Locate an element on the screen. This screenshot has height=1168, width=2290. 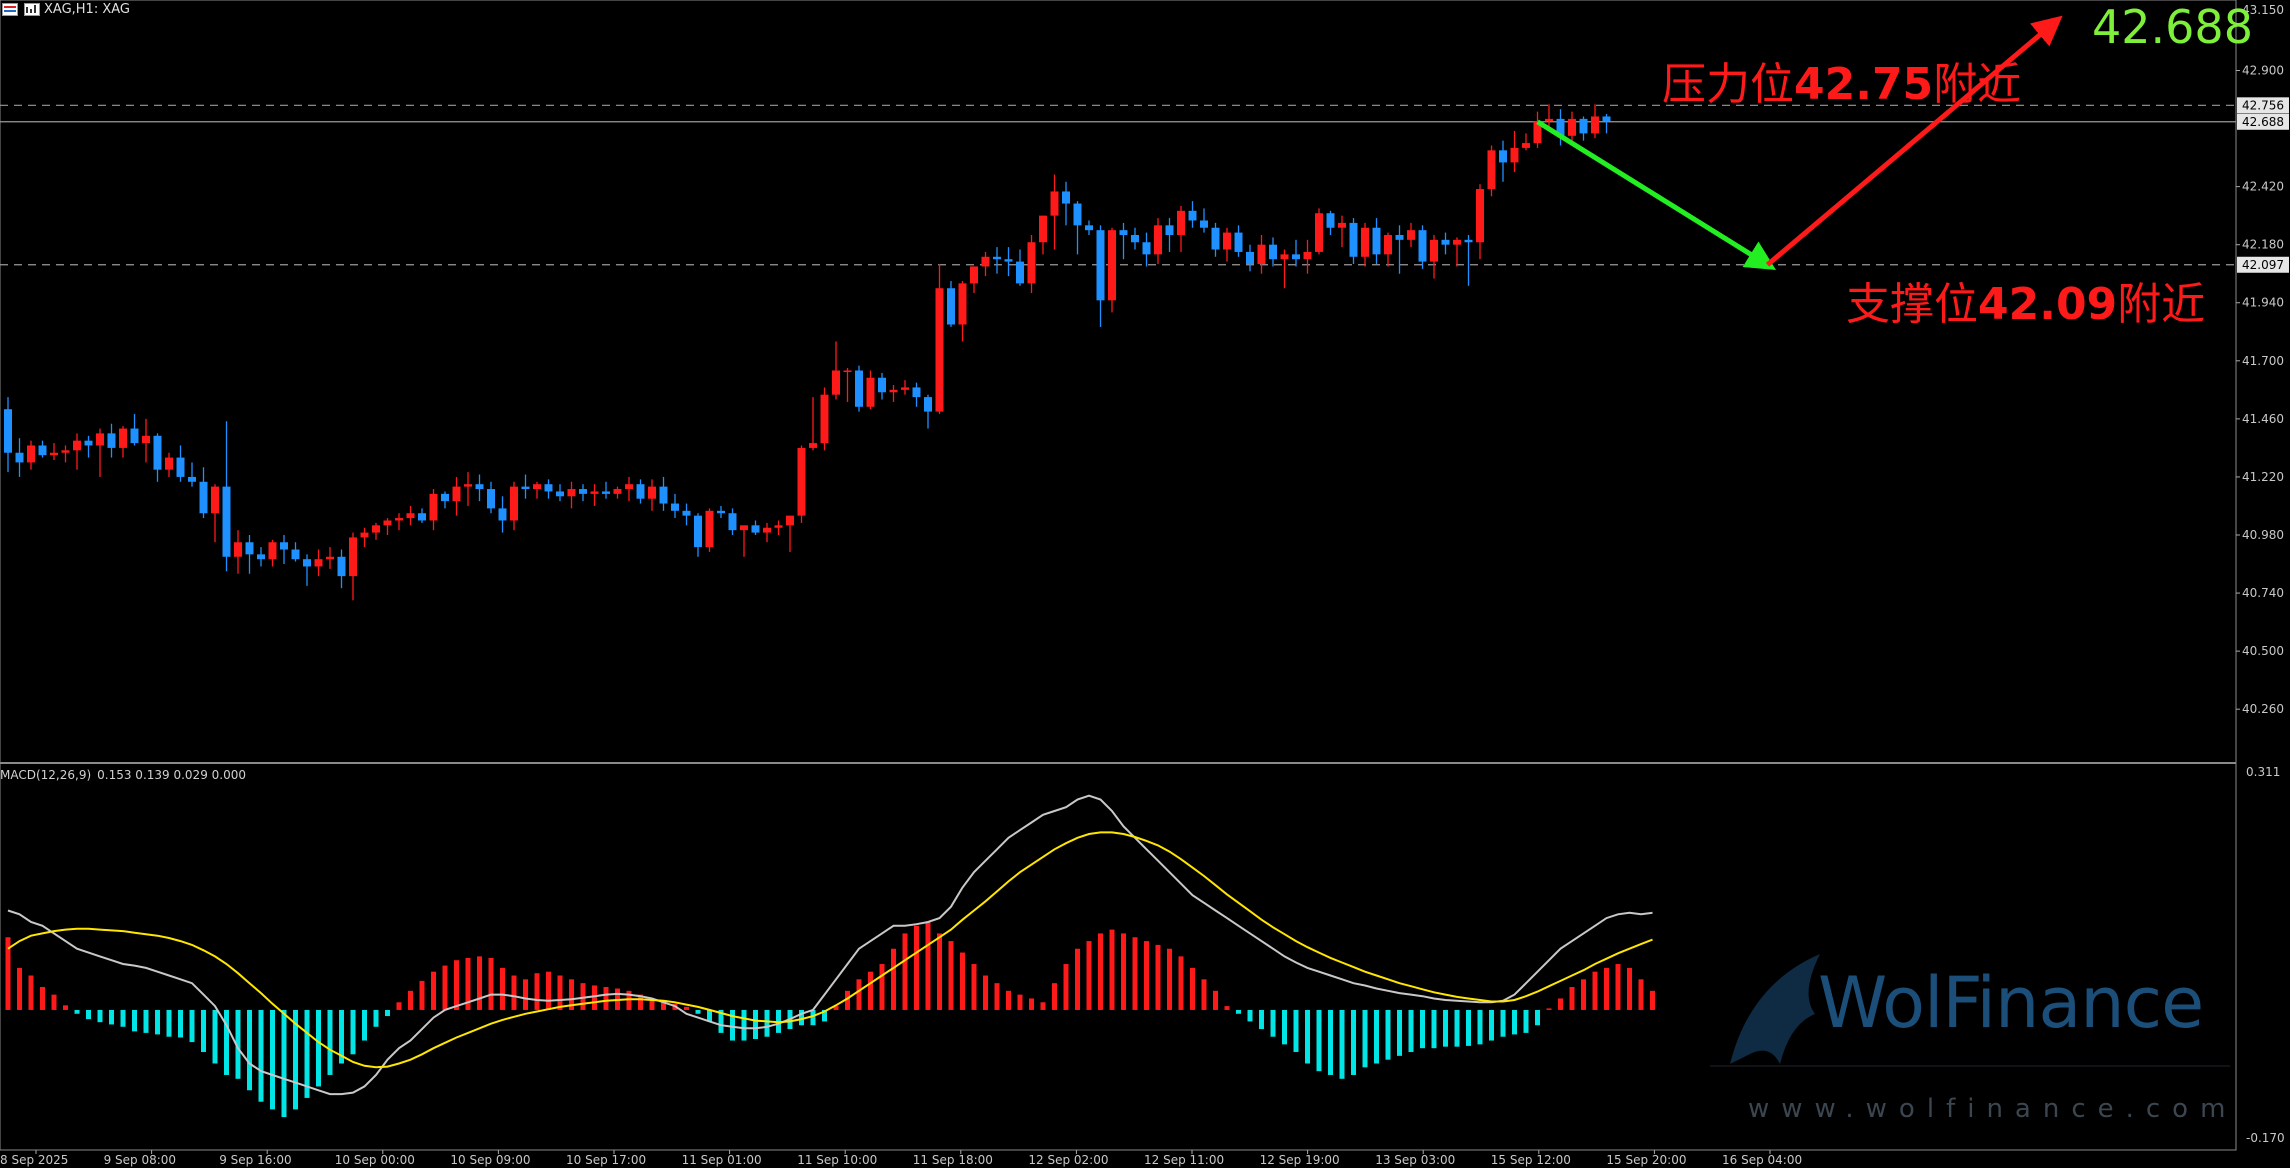
resistance-price-tag: 42.756 is located at coordinates (2263, 105).